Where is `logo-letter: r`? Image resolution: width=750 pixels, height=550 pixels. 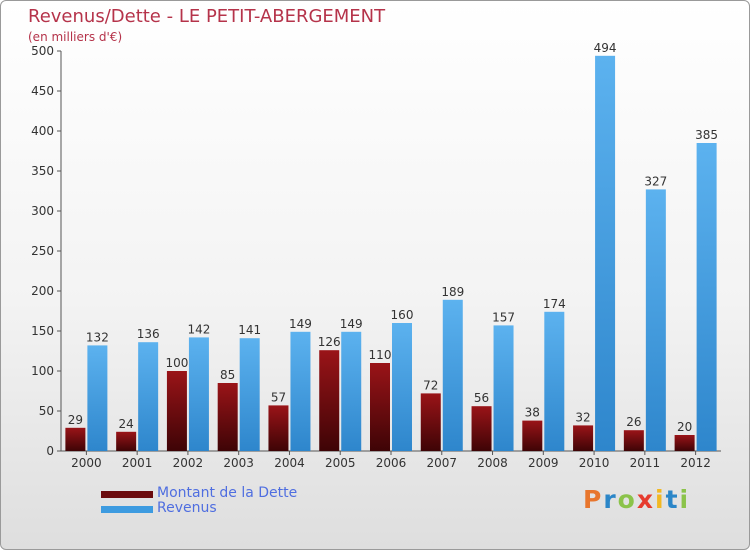
logo-letter: r is located at coordinates (610, 499).